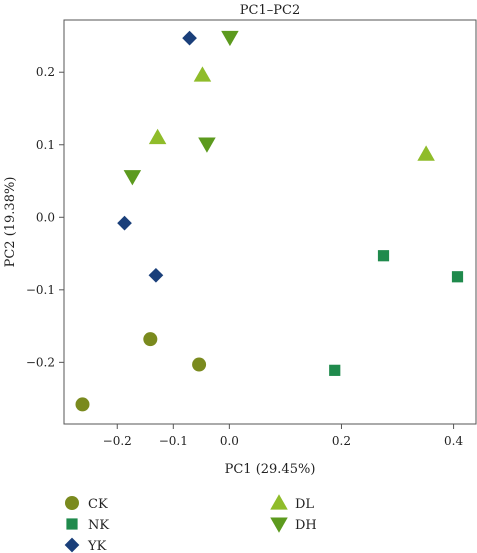  I want to click on x-tick-label: −0.1, so click(173, 441).